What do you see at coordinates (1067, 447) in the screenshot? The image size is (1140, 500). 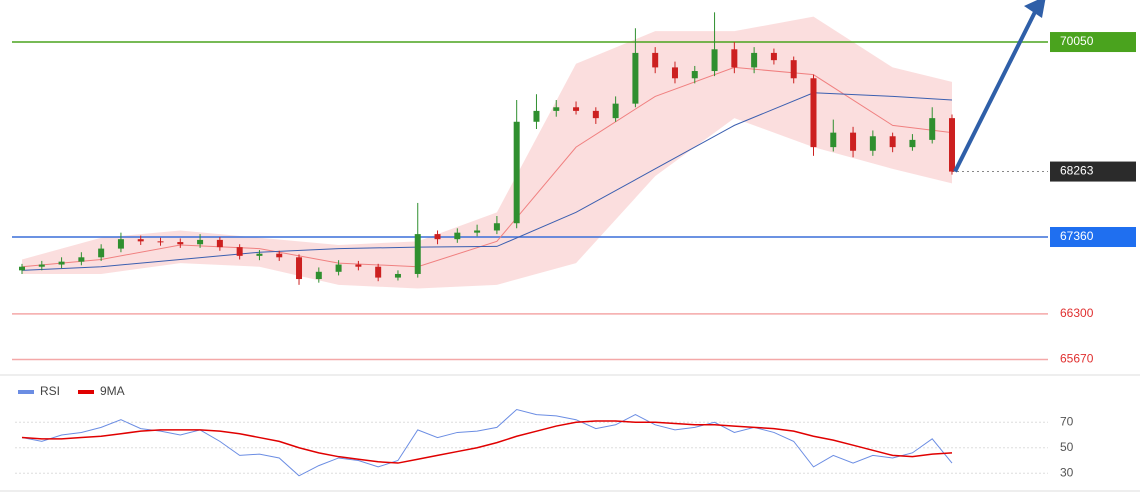 I see `y-tick-label: 50` at bounding box center [1067, 447].